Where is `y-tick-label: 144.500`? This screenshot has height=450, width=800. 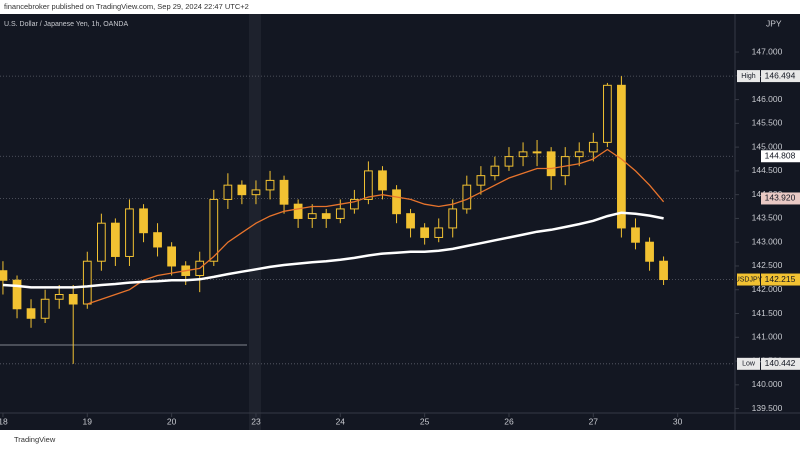 y-tick-label: 144.500 is located at coordinates (767, 170).